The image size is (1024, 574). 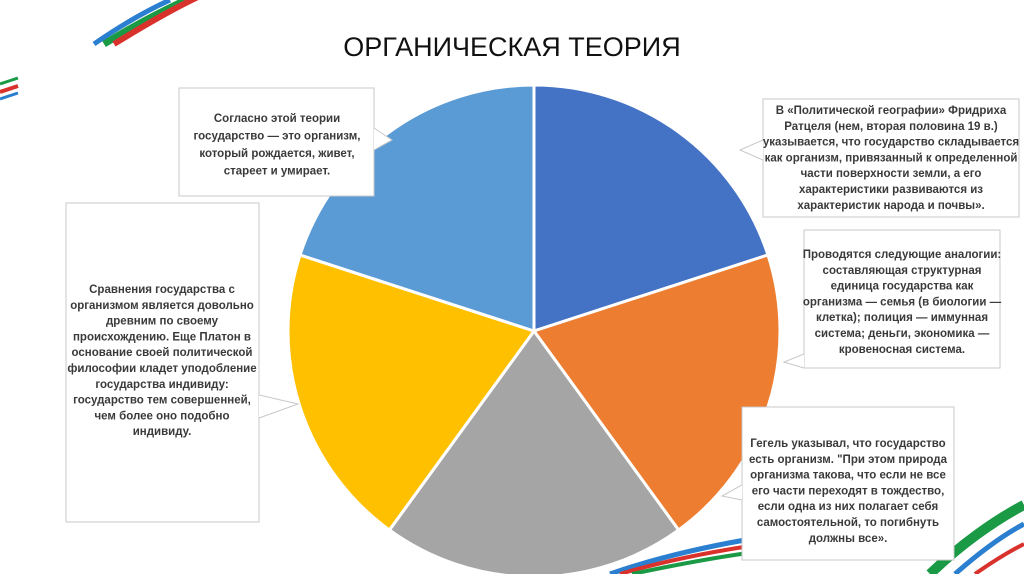 I want to click on callout-line: В «Политической географии» Фридриха, so click(x=891, y=111).